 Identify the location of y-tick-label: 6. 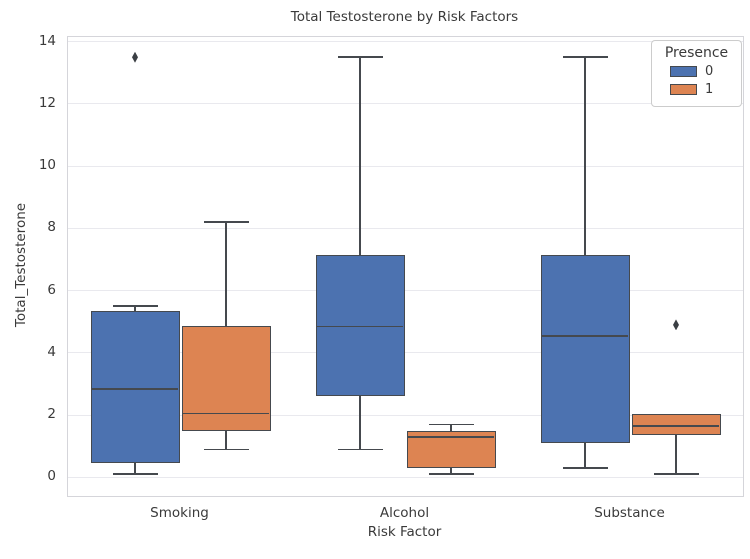
(51, 289).